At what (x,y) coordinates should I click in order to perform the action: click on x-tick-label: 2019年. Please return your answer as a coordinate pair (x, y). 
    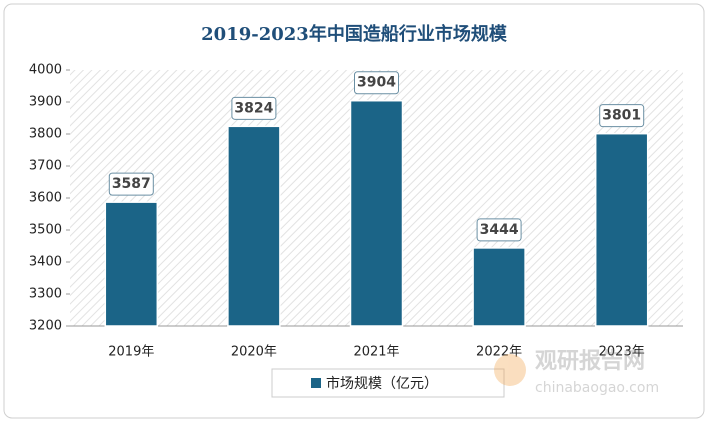
    Looking at the image, I should click on (131, 352).